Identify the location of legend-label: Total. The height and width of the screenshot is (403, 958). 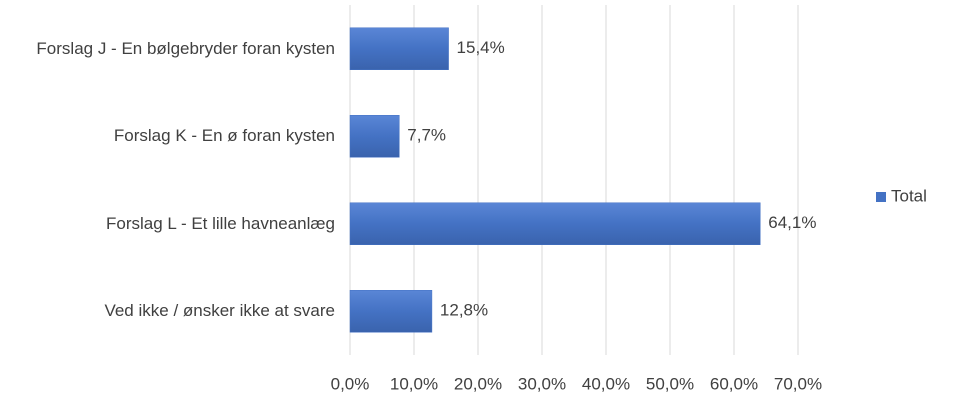
(909, 195).